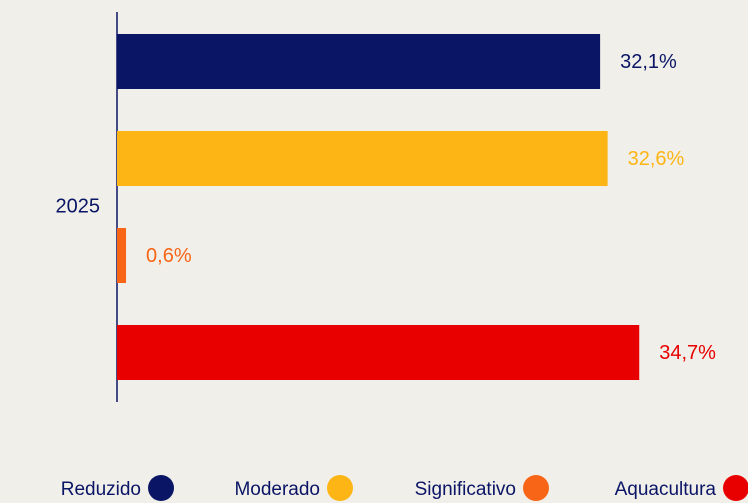  Describe the element at coordinates (78, 206) in the screenshot. I see `category-label: 2025` at that location.